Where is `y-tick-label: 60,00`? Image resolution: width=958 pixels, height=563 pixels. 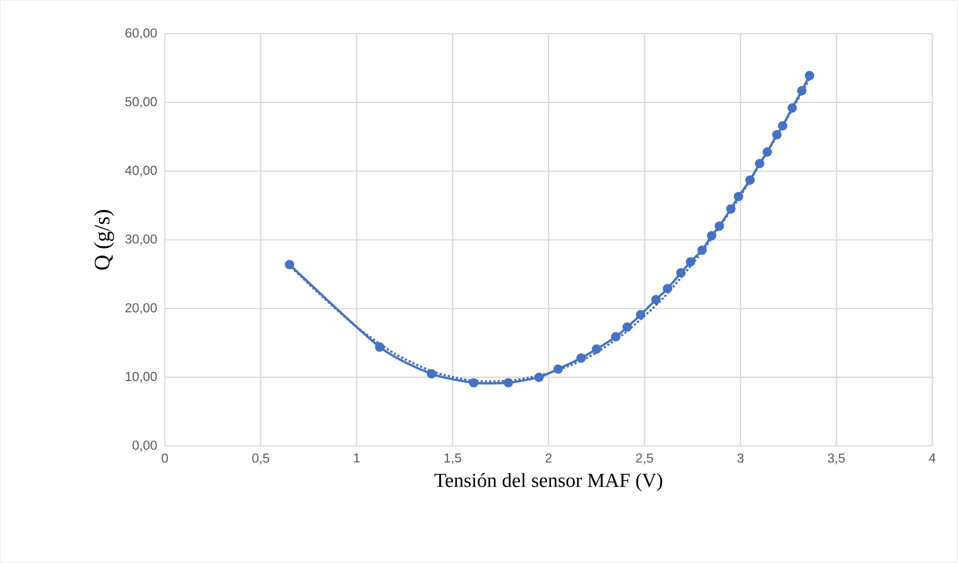 y-tick-label: 60,00 is located at coordinates (141, 34).